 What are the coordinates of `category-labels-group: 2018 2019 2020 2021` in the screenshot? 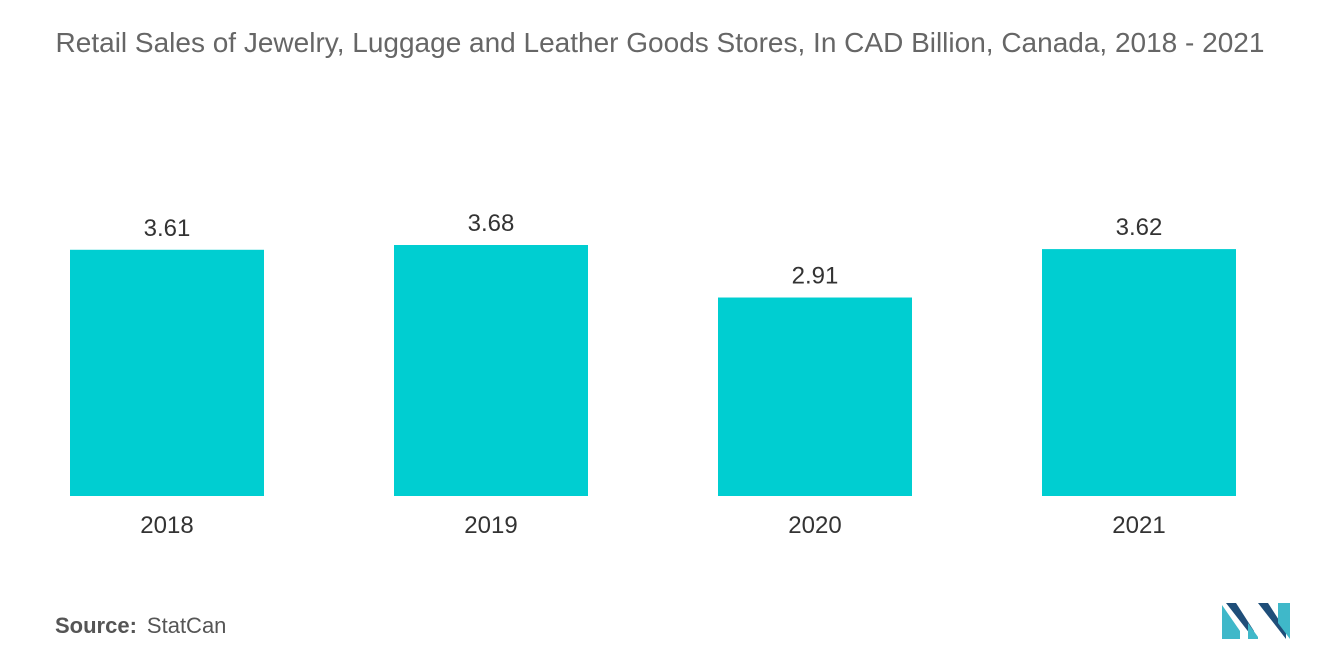 It's located at (652, 525).